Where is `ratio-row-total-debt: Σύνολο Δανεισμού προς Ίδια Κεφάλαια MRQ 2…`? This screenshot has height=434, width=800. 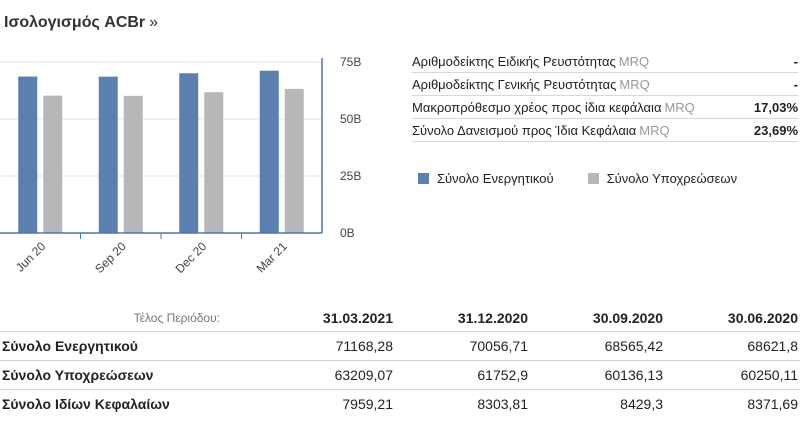 ratio-row-total-debt: Σύνολο Δανεισμού προς Ίδια Κεφάλαια MRQ 2… is located at coordinates (605, 130).